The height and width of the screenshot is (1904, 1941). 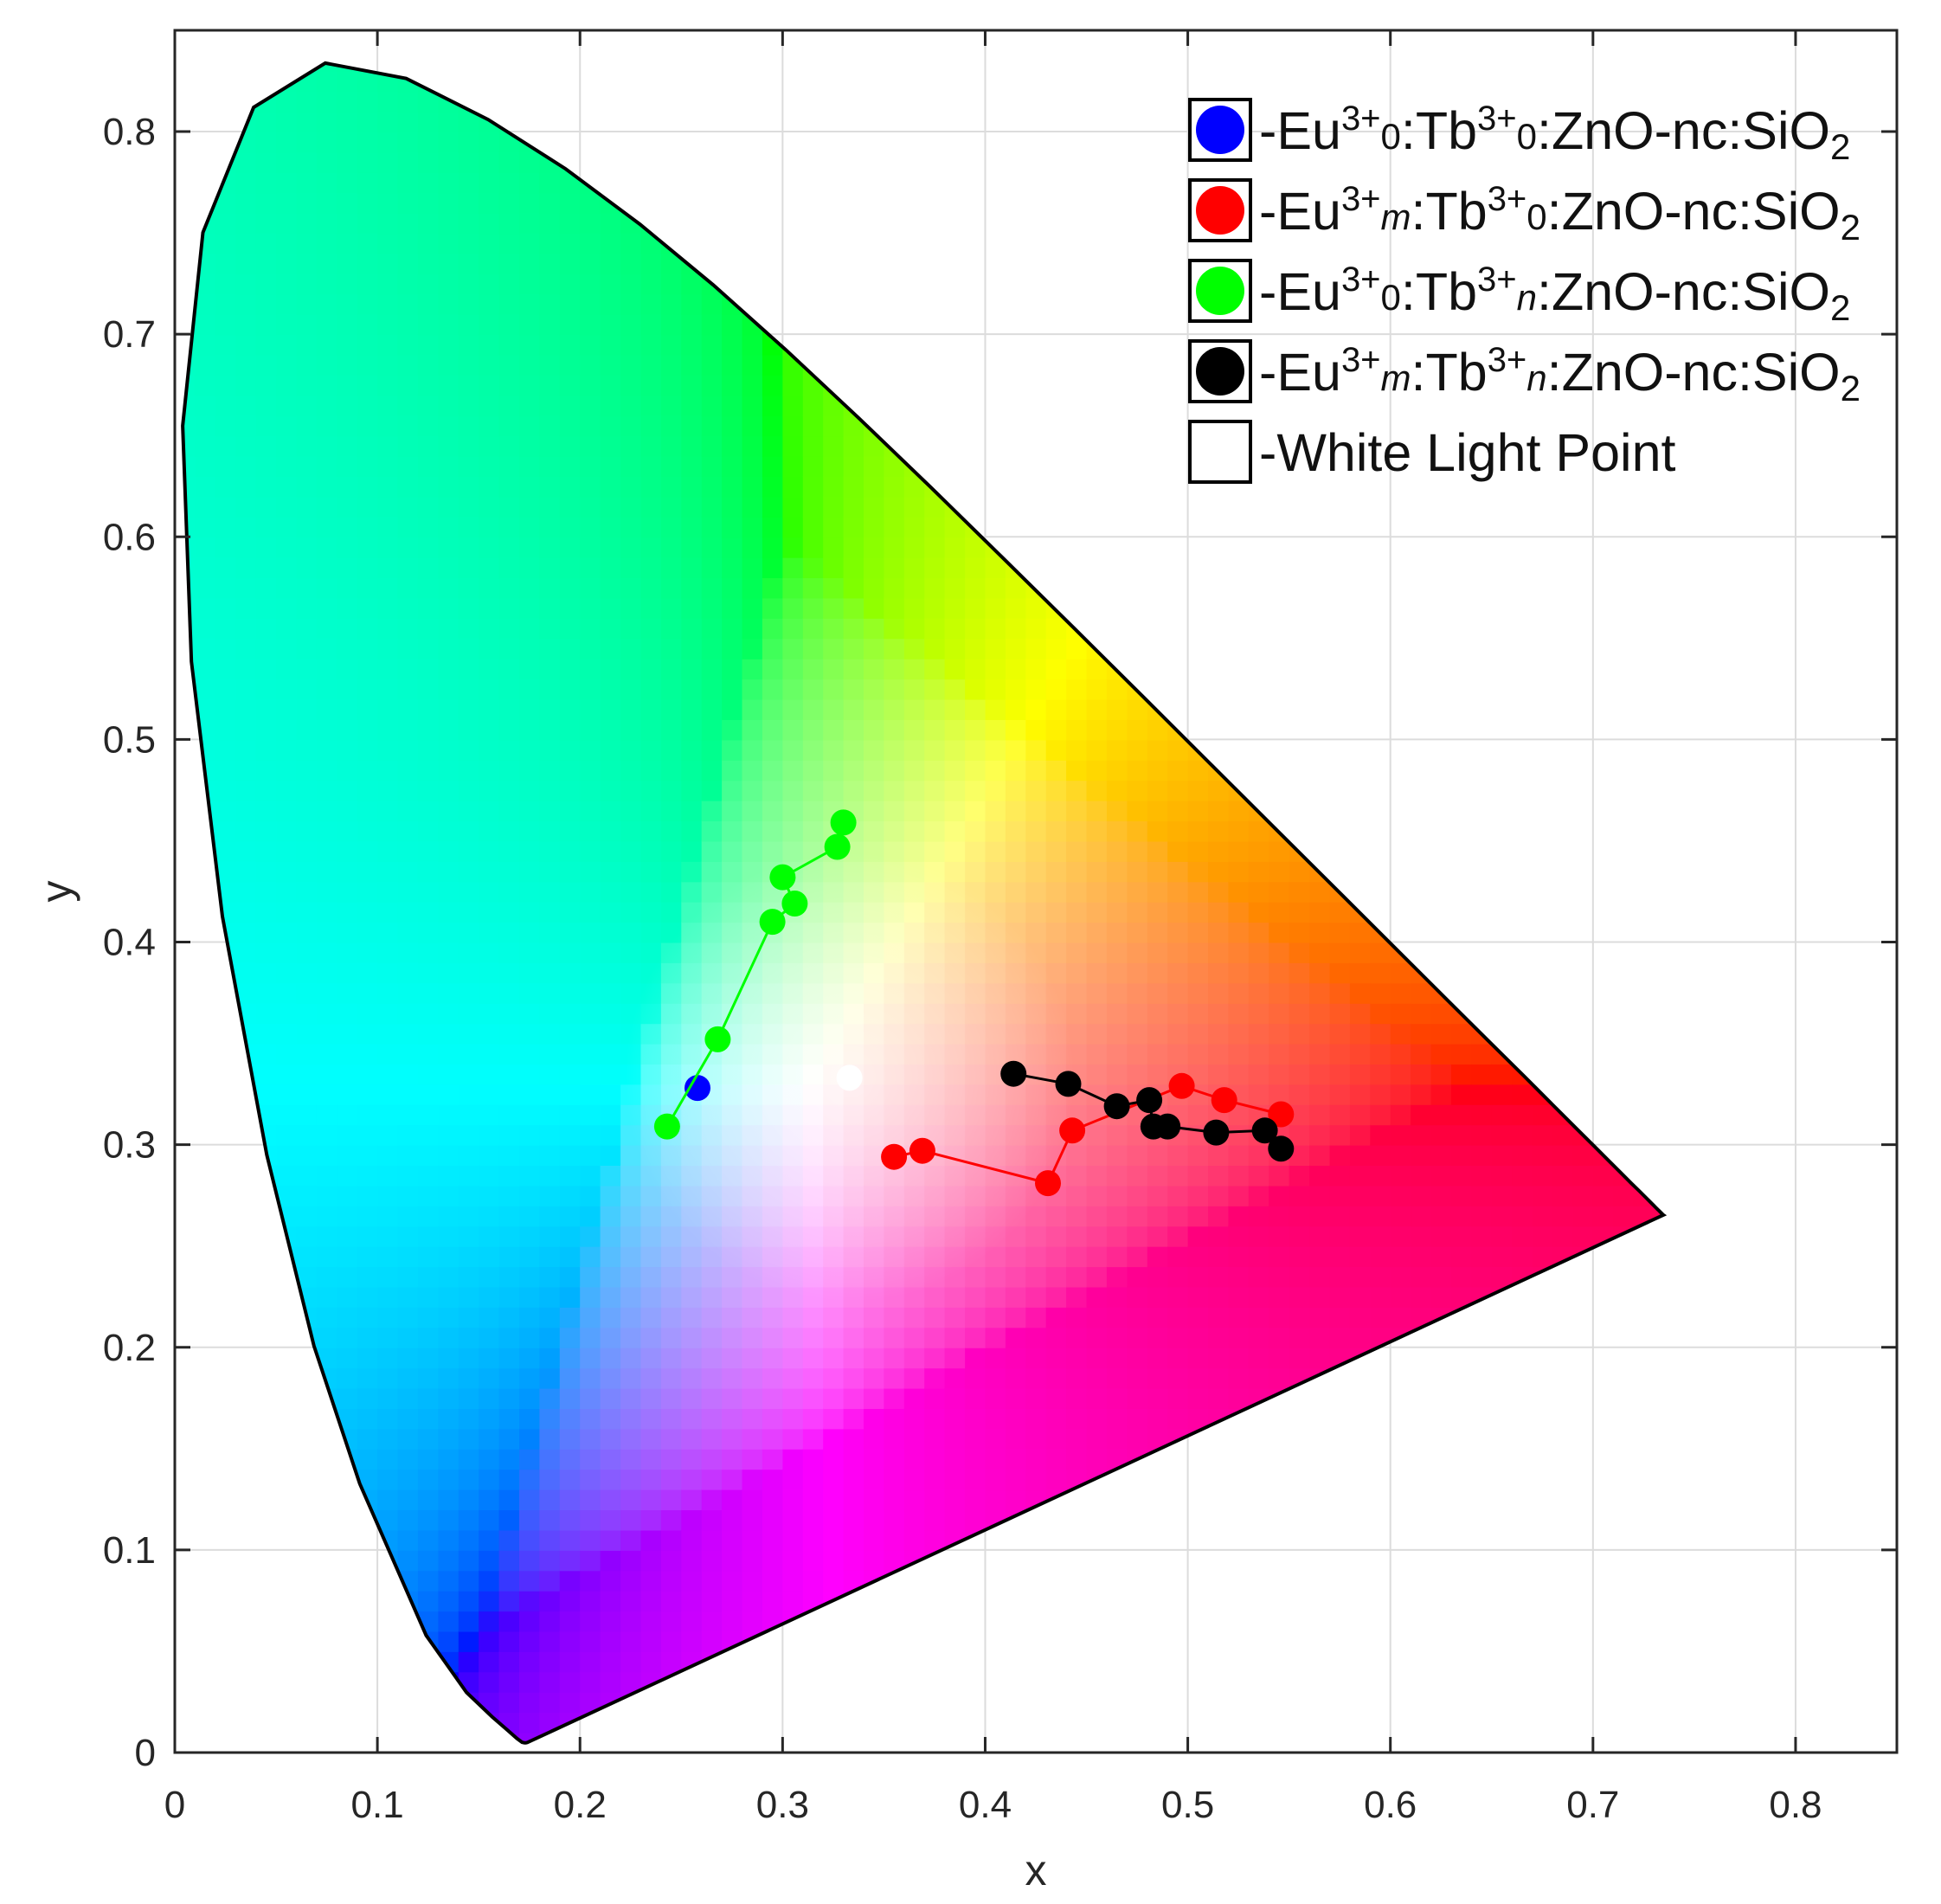 I want to click on legend-entry: -Eu3+0:Tb3+0:ZnO-nc:SiO2, so click(x=1519, y=132).